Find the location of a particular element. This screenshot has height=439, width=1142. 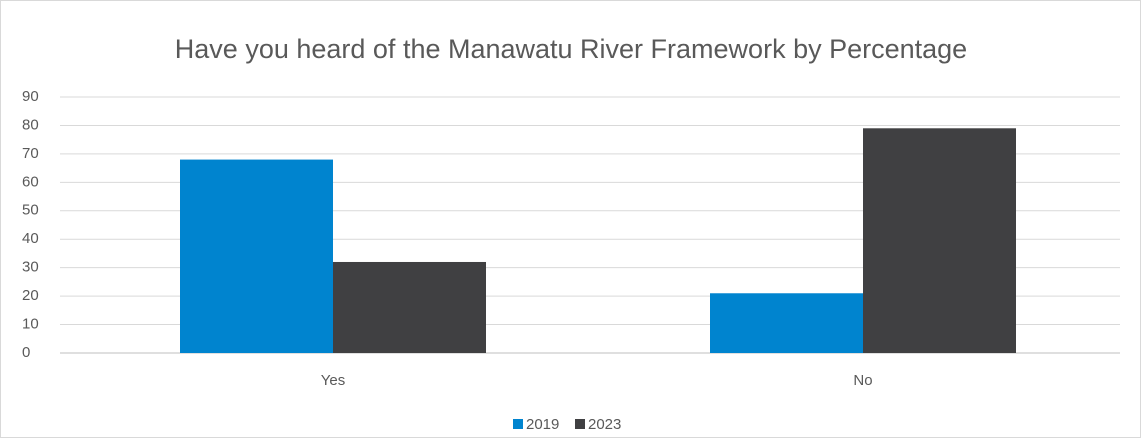

y-tick-label: 90 is located at coordinates (30, 96).